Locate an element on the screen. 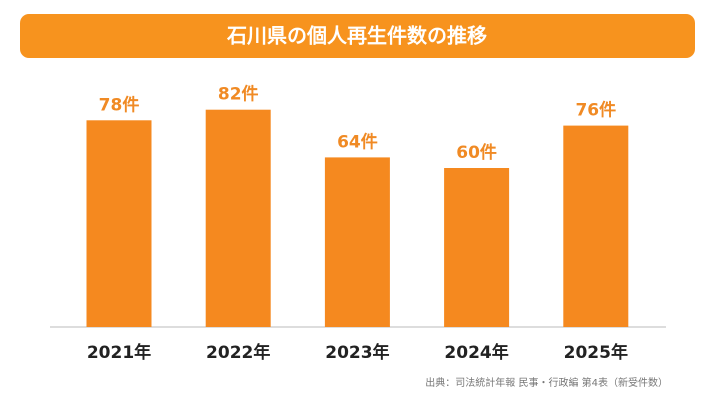 Image resolution: width=716 pixels, height=403 pixels. chart-title: 石川県の個人再生件数の推移 is located at coordinates (356, 36).